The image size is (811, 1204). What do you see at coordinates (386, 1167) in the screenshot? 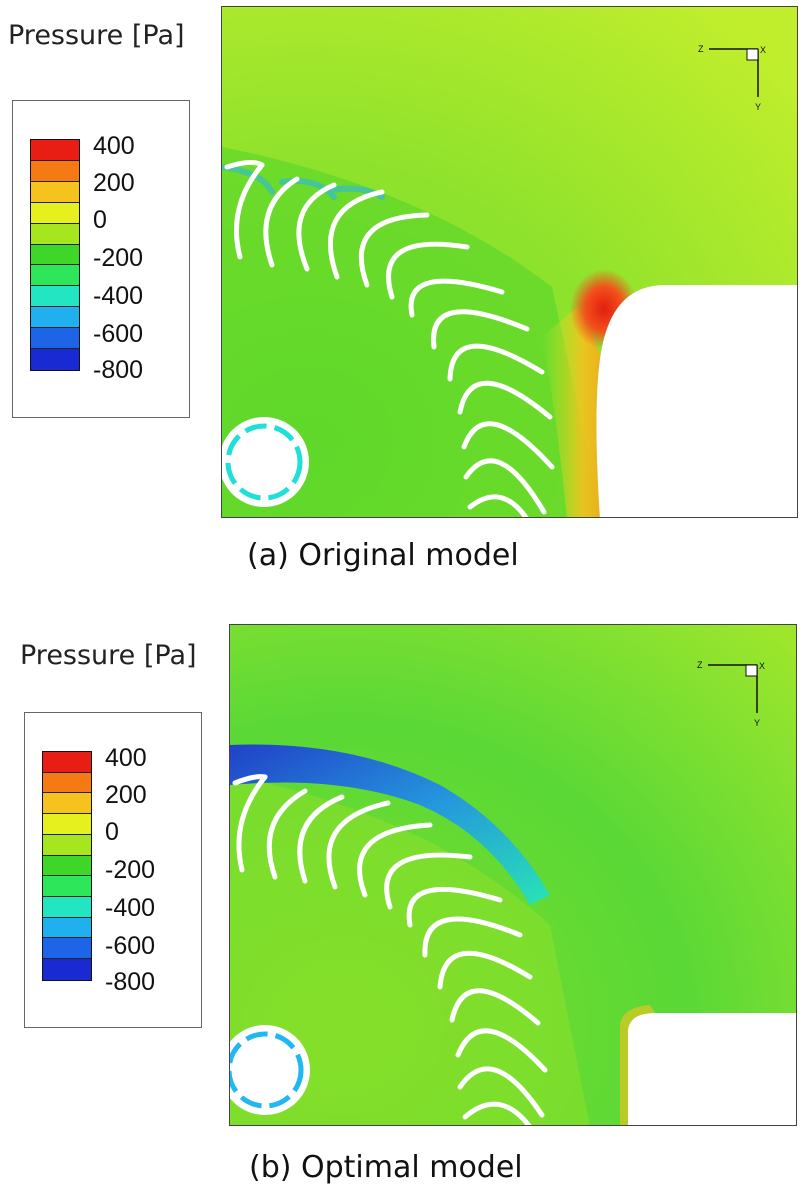
I see `panel-caption: (b) Optimal model` at bounding box center [386, 1167].